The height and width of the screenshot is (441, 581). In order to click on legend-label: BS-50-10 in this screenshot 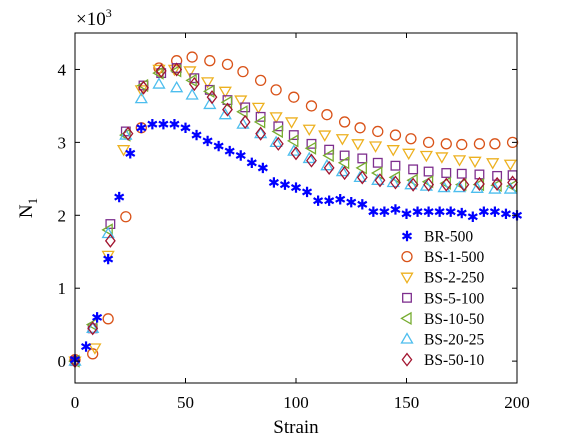, I will do `click(454, 360)`.